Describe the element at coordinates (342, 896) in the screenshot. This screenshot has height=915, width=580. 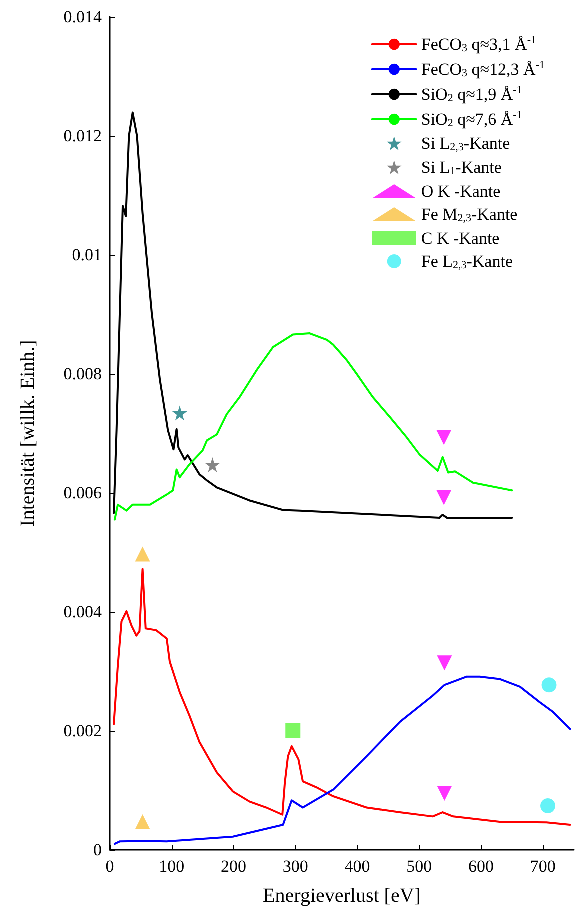
I see `x-axis-title: Energieverlust [eV]` at that location.